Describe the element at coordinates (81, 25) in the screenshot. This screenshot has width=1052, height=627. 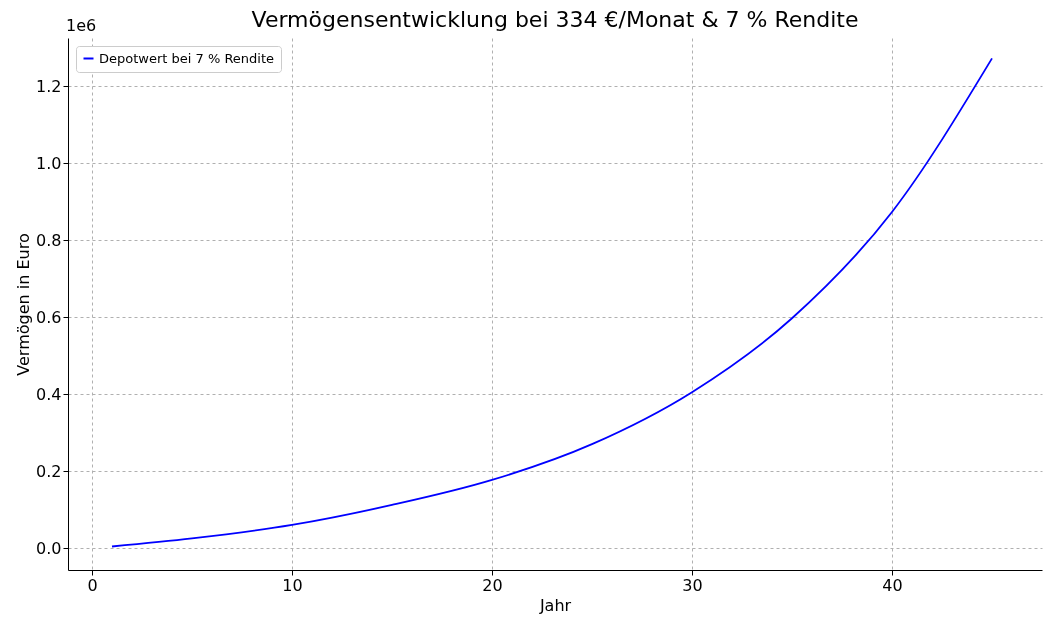
I see `text: 1e6` at that location.